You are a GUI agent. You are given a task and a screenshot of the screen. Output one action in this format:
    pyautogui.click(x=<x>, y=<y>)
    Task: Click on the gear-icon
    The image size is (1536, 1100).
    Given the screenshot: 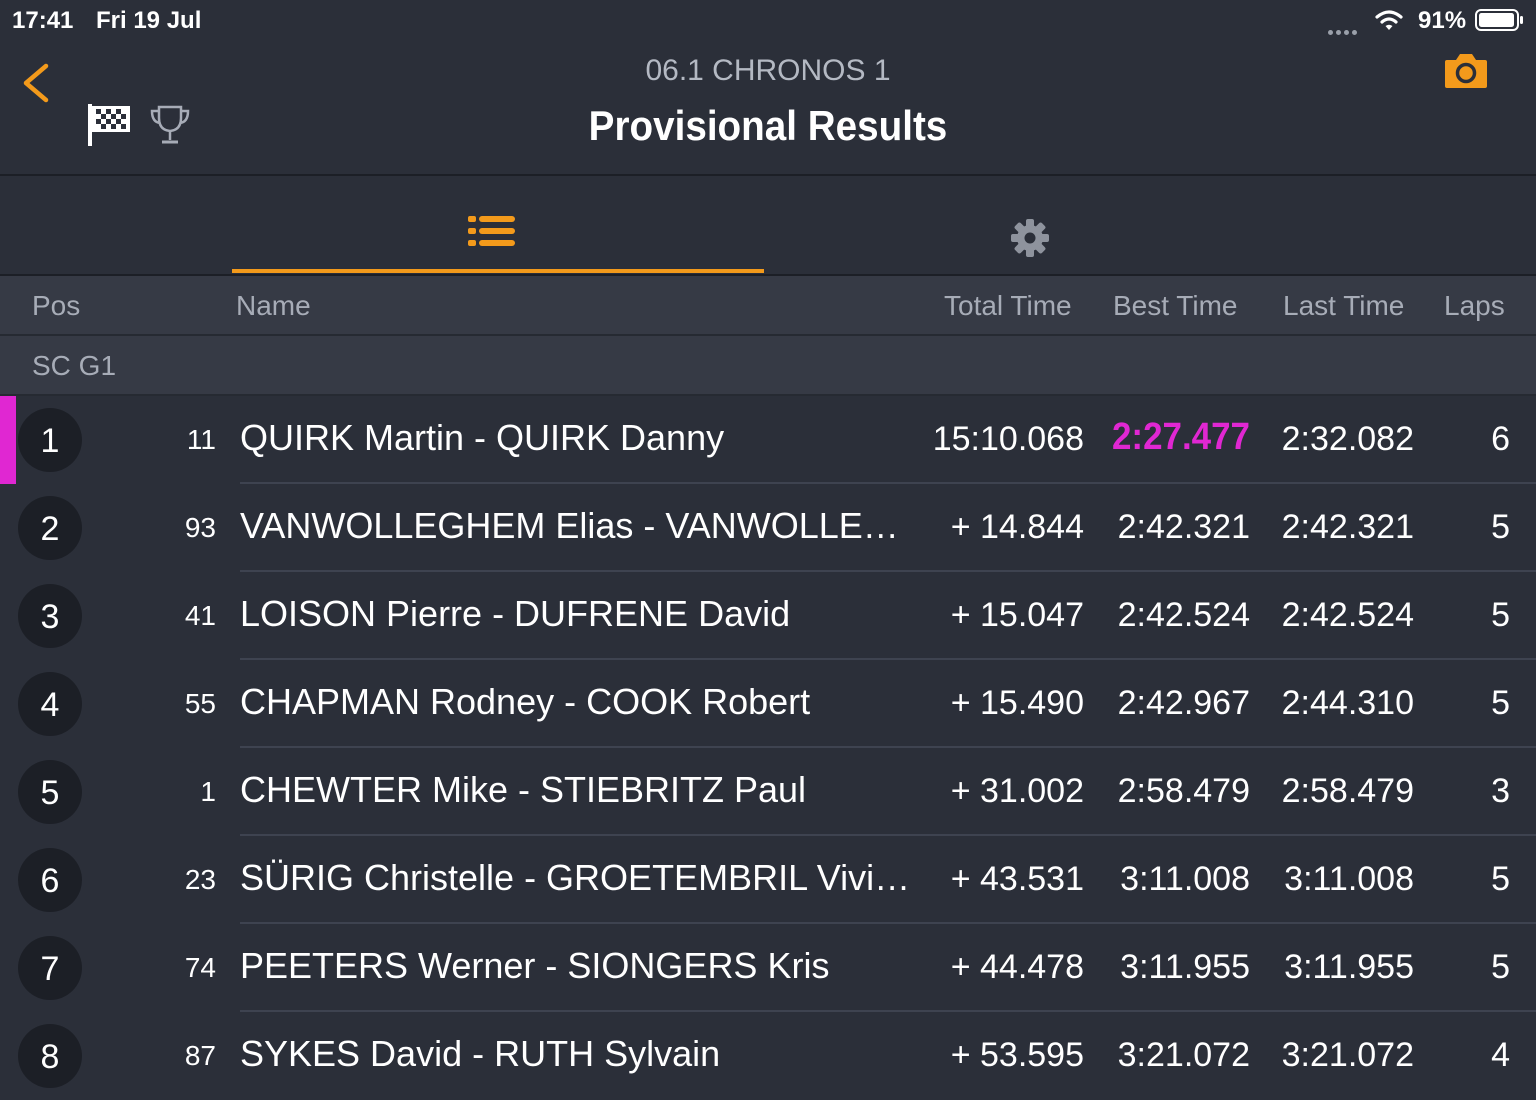 What is the action you would take?
    pyautogui.click(x=1030, y=238)
    